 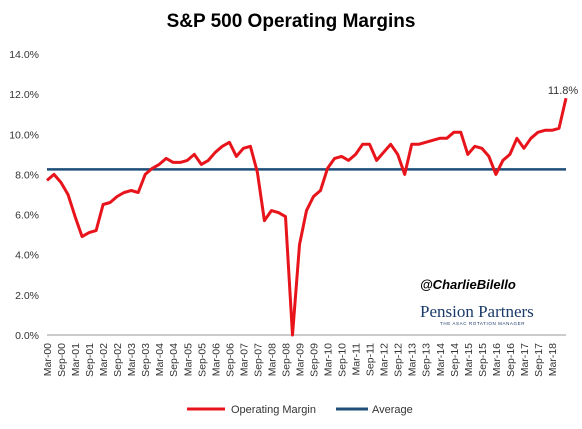 What do you see at coordinates (455, 360) in the screenshot?
I see `x-tick-label: Sep-14` at bounding box center [455, 360].